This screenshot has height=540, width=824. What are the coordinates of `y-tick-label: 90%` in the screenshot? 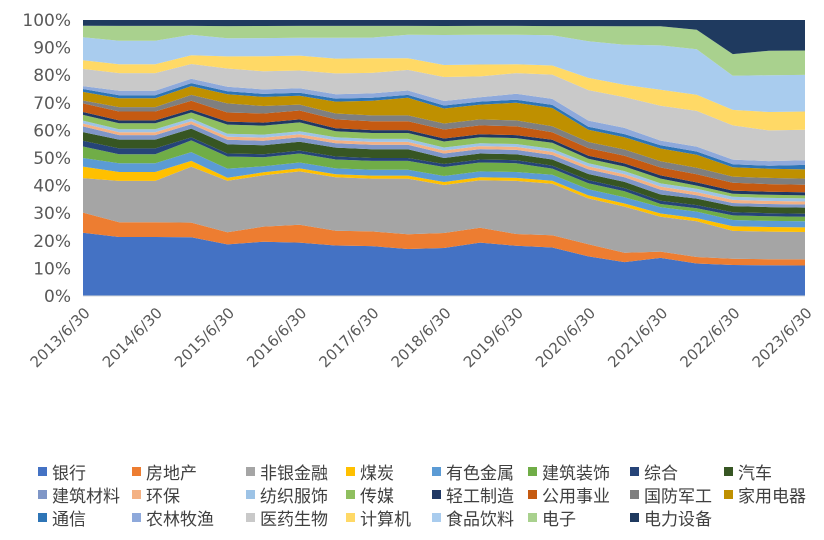 It's located at (52, 49).